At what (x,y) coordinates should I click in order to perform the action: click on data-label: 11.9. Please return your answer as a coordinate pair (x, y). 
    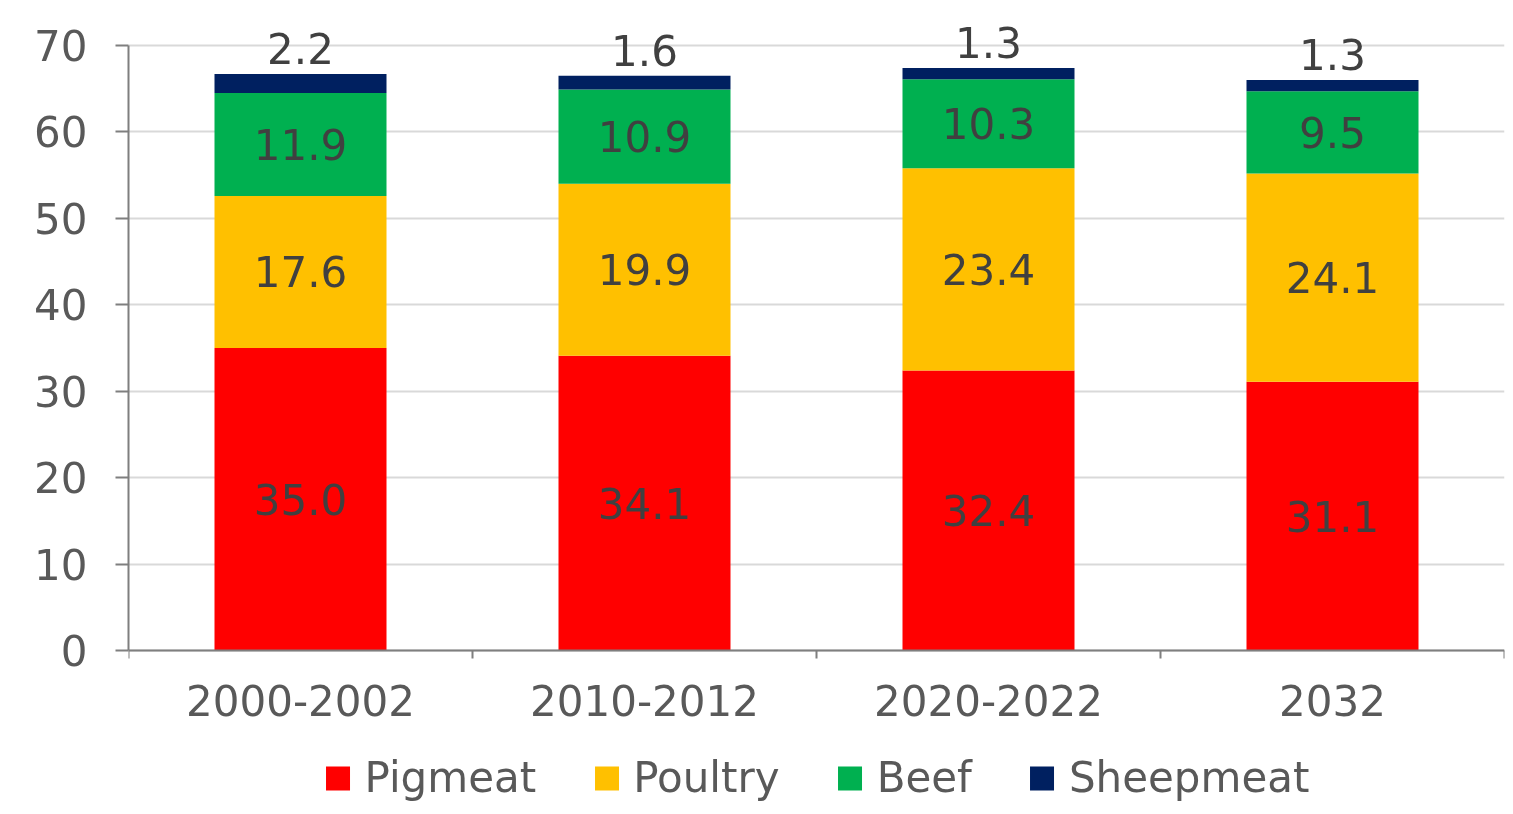
    Looking at the image, I should click on (300, 145).